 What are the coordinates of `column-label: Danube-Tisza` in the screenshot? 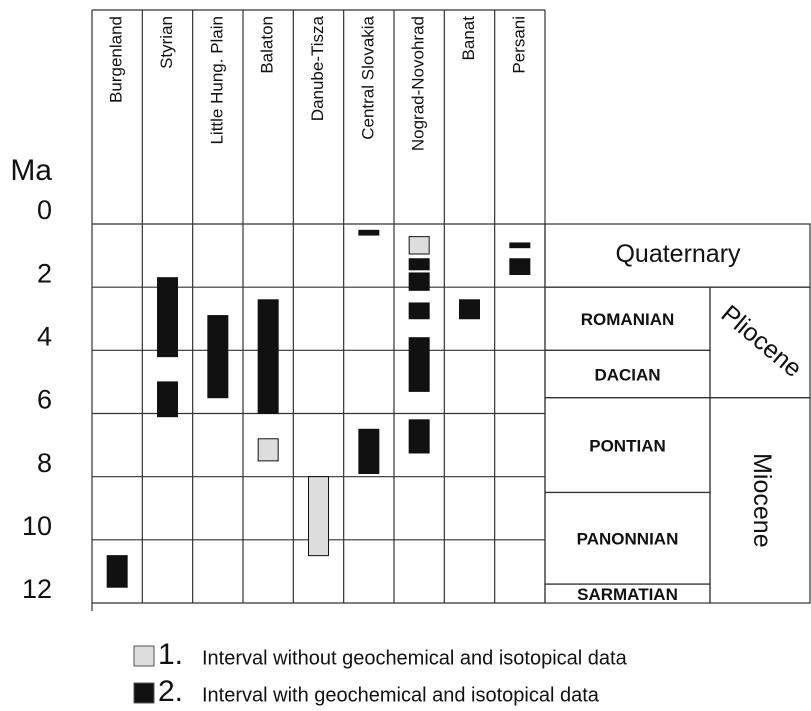 It's located at (317, 68).